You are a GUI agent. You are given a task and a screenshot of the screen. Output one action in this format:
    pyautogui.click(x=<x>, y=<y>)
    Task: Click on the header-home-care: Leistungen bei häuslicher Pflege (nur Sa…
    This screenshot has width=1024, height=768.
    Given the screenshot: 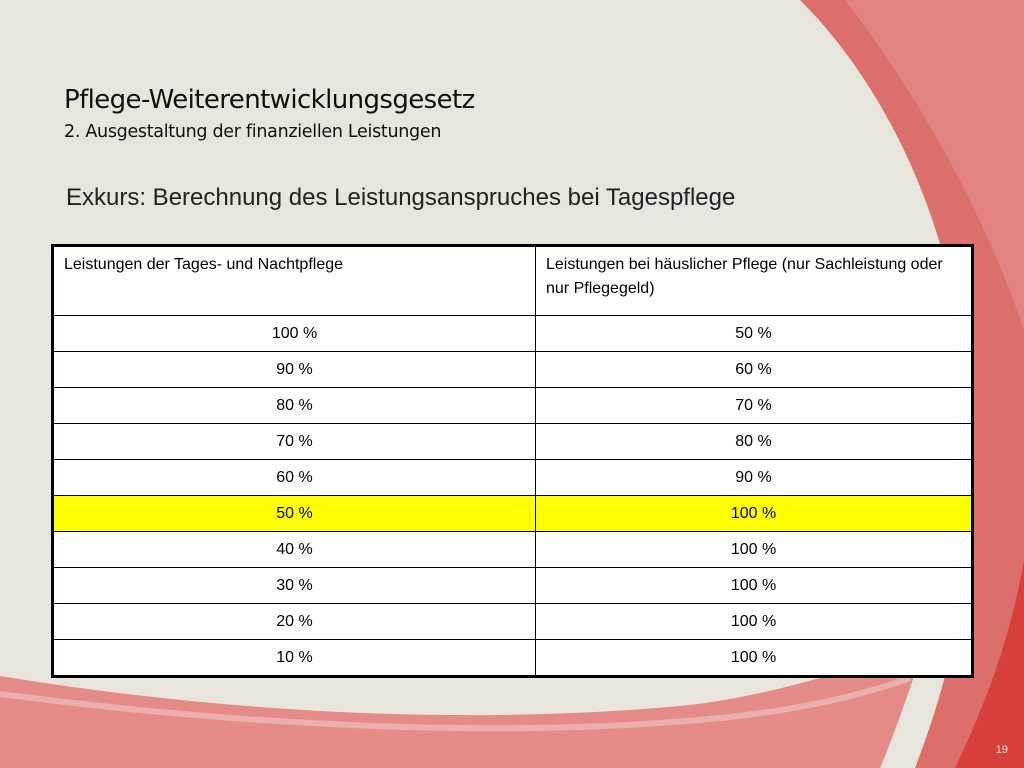 What is the action you would take?
    pyautogui.click(x=754, y=280)
    